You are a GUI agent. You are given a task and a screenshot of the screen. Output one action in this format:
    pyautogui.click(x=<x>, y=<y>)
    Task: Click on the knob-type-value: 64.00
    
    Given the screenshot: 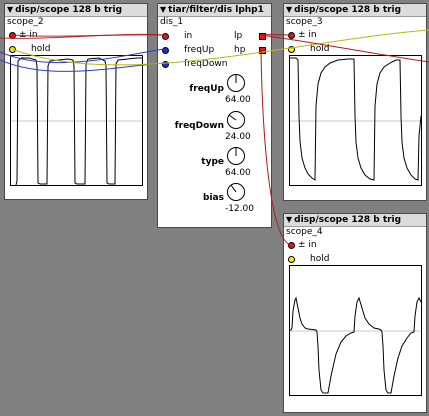 What is the action you would take?
    pyautogui.click(x=238, y=173)
    